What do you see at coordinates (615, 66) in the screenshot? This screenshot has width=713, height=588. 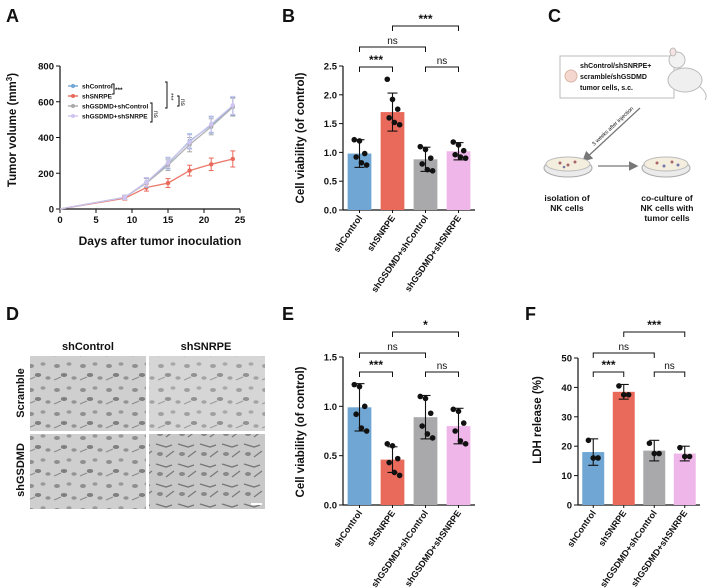 I see `injection-line-1: shControl/shSNRPE+` at bounding box center [615, 66].